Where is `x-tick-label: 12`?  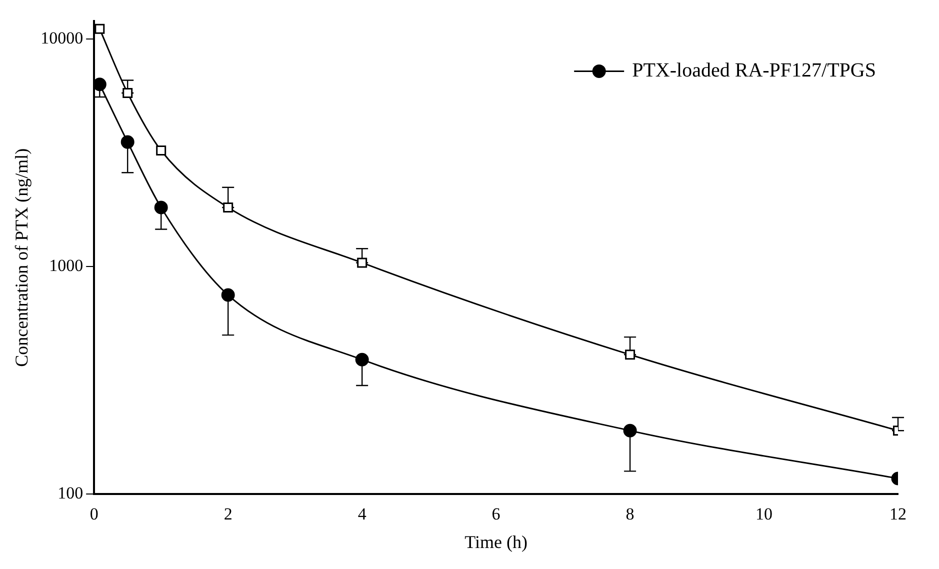
x-tick-label: 12 is located at coordinates (898, 514).